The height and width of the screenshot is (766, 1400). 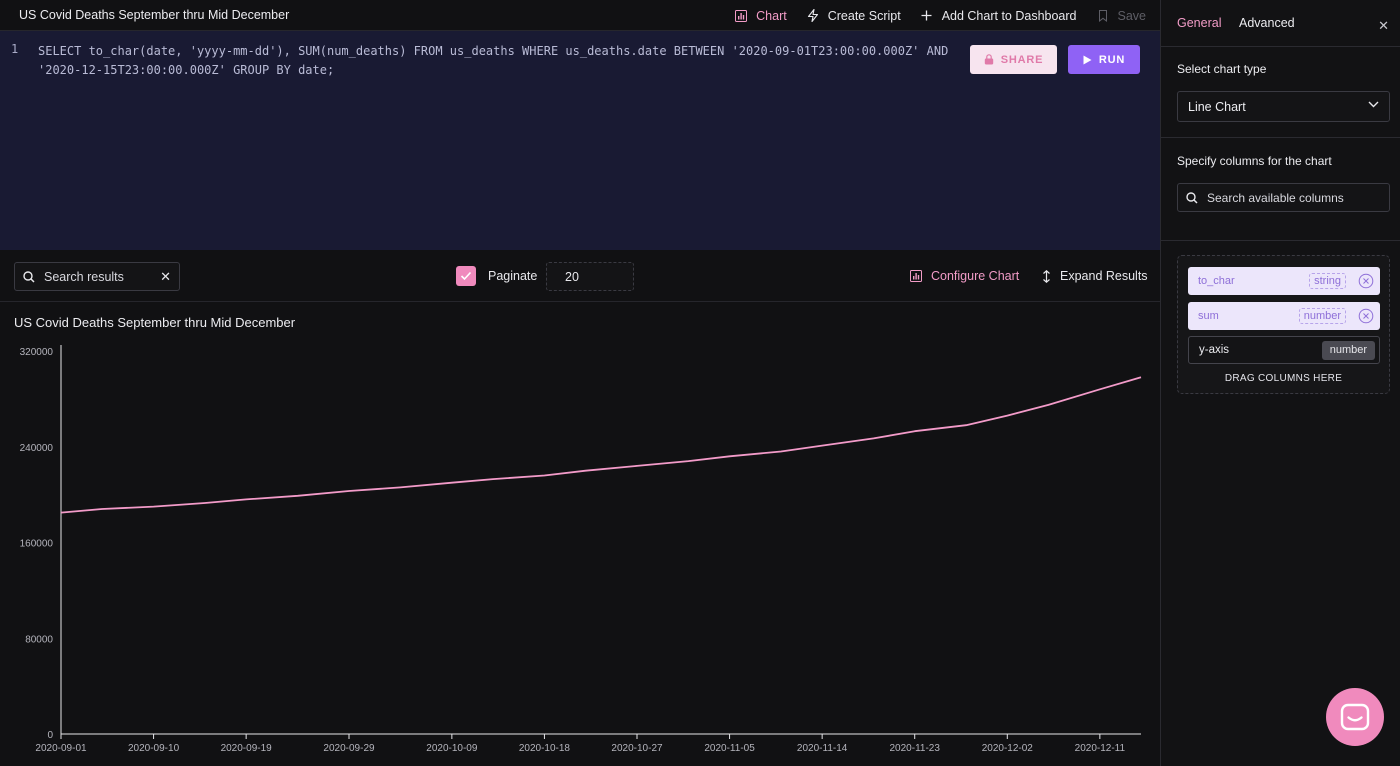 I want to click on x-tick-label: 2020-10-27, so click(x=637, y=748).